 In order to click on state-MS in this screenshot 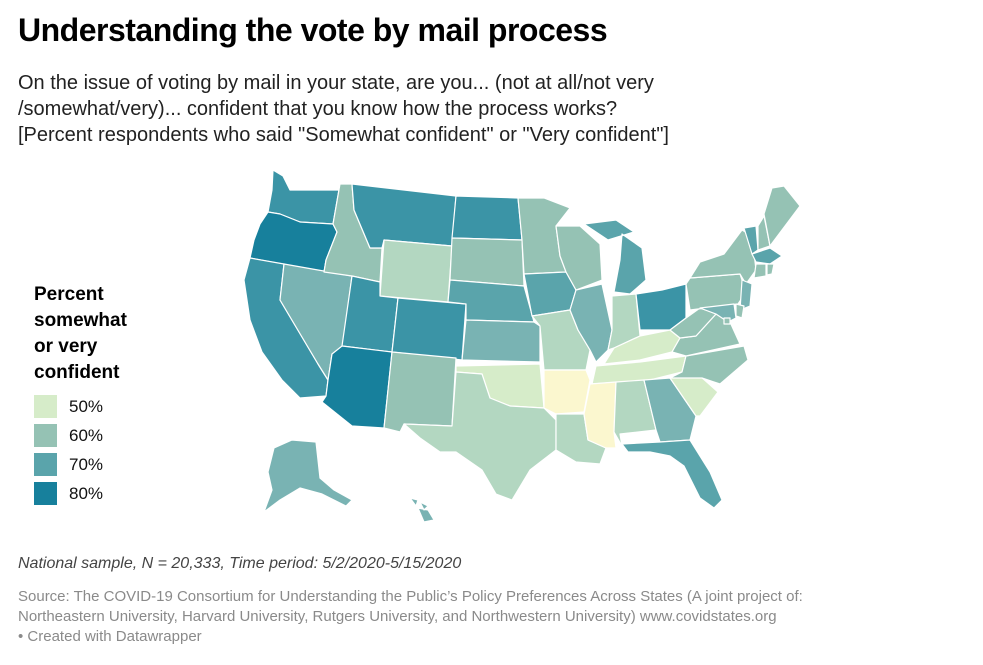, I will do `click(600, 415)`.